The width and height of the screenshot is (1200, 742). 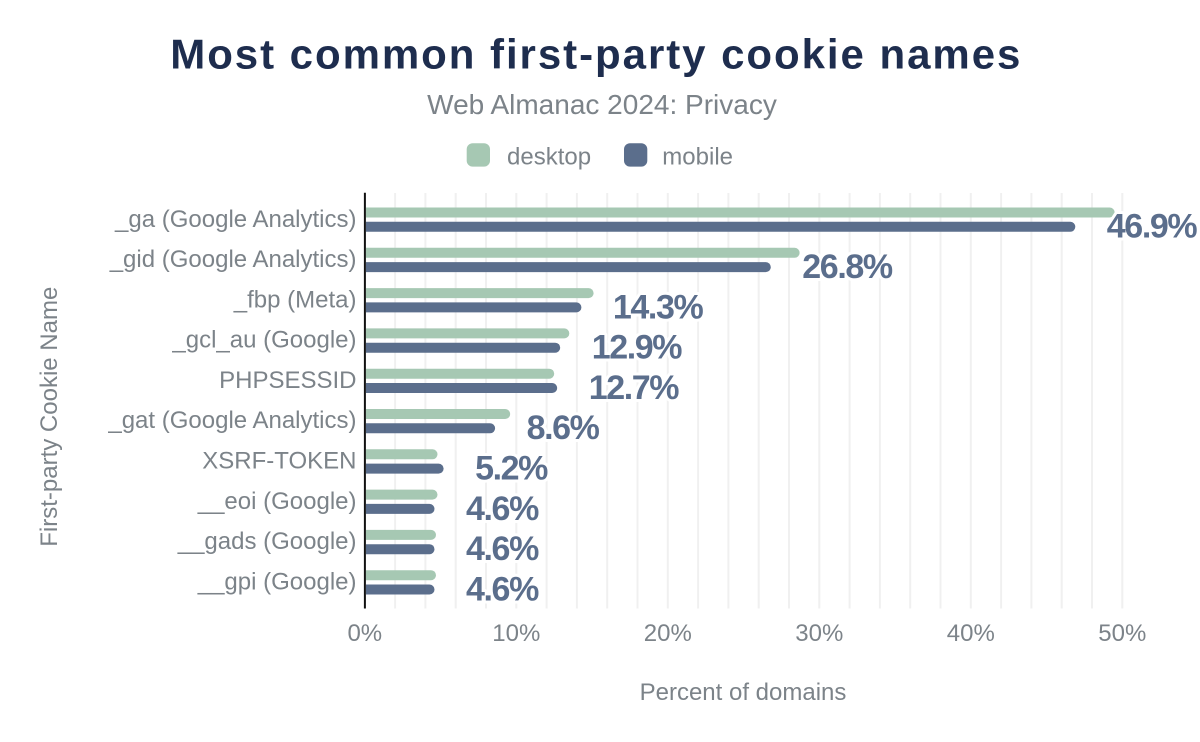 What do you see at coordinates (658, 307) in the screenshot?
I see `svg-text: 14.3%` at bounding box center [658, 307].